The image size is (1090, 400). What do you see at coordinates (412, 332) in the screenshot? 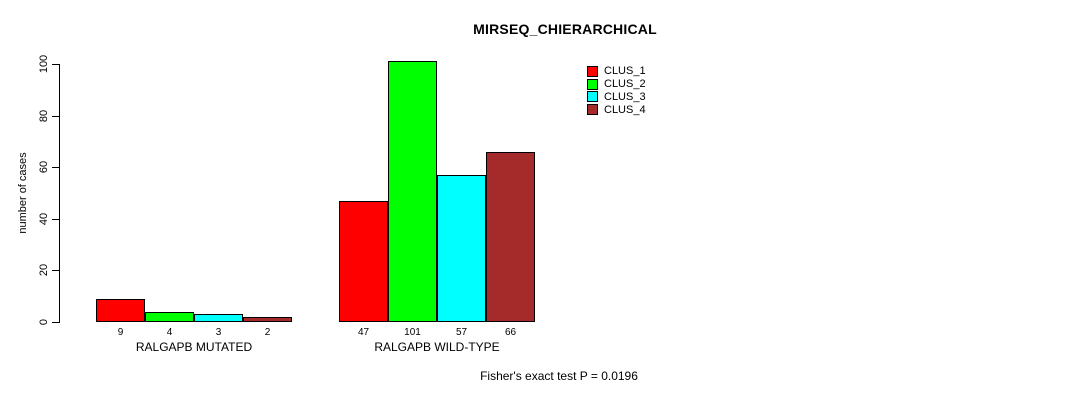
I see `bar-value-label: 101` at bounding box center [412, 332].